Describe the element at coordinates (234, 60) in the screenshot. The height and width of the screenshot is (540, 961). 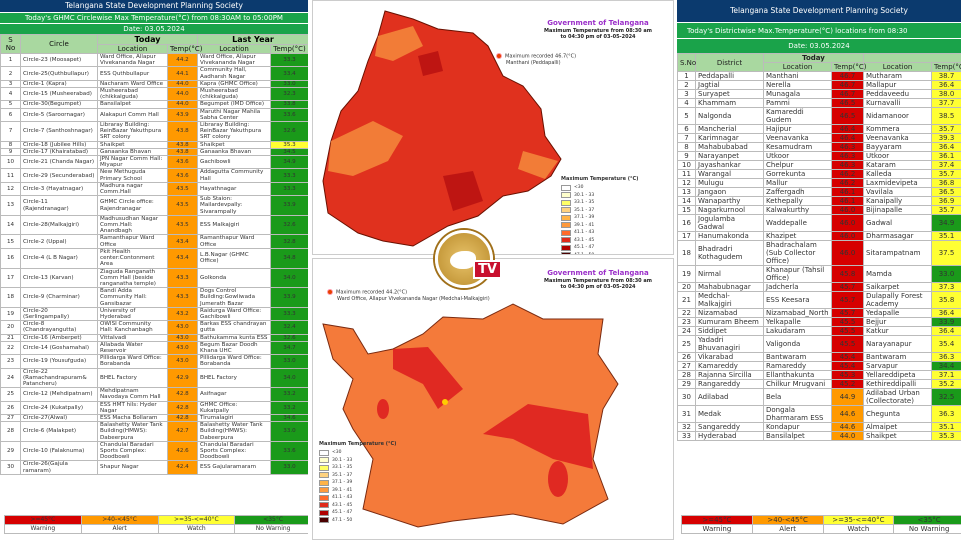
I see `last-year-location-cell: Ward Office, Allapur Vivekananda Nagar` at that location.